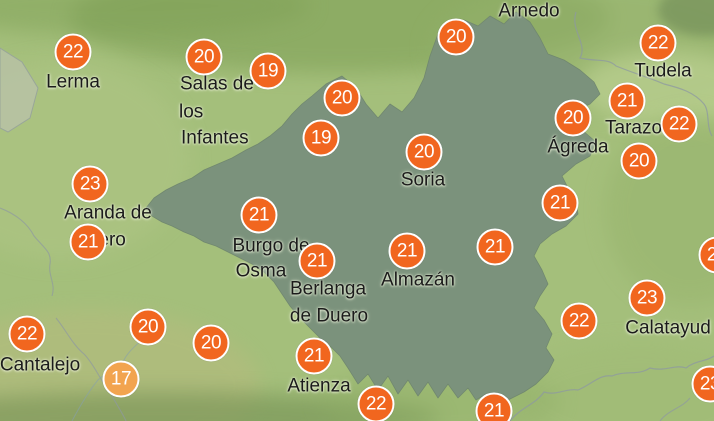  I want to click on terrain-plain-west, so click(95, 160).